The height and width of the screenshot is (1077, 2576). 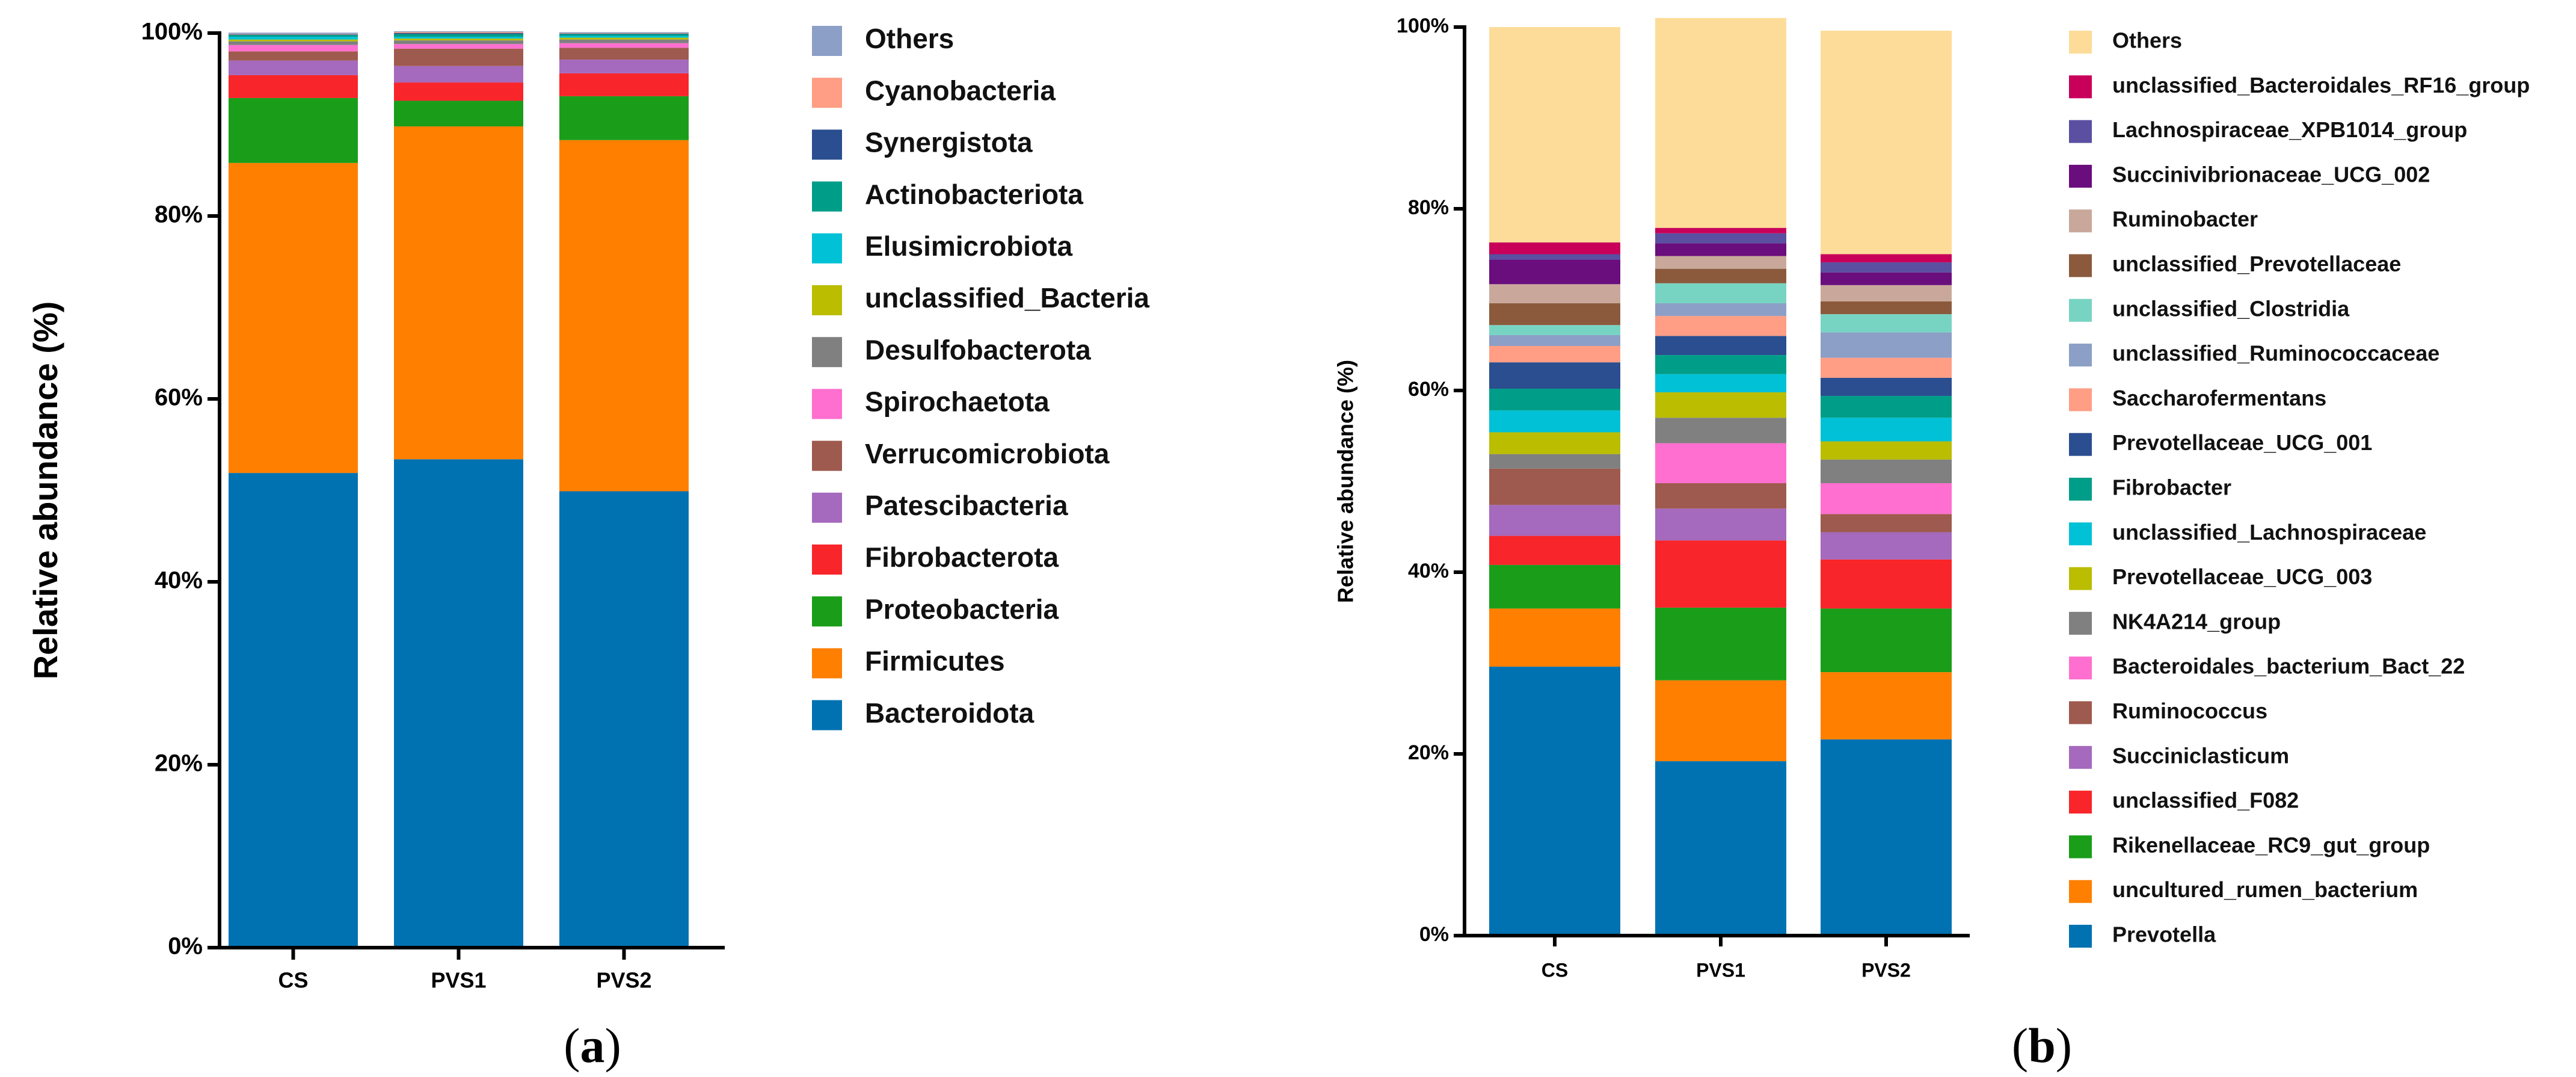 I want to click on a-y-tick-label: 60%, so click(x=179, y=397).